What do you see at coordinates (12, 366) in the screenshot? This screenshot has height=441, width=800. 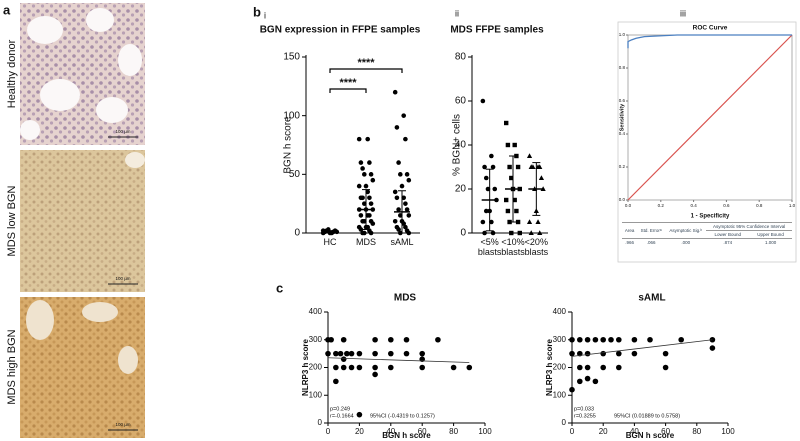 I see `image-label: MDS high BGN` at bounding box center [12, 366].